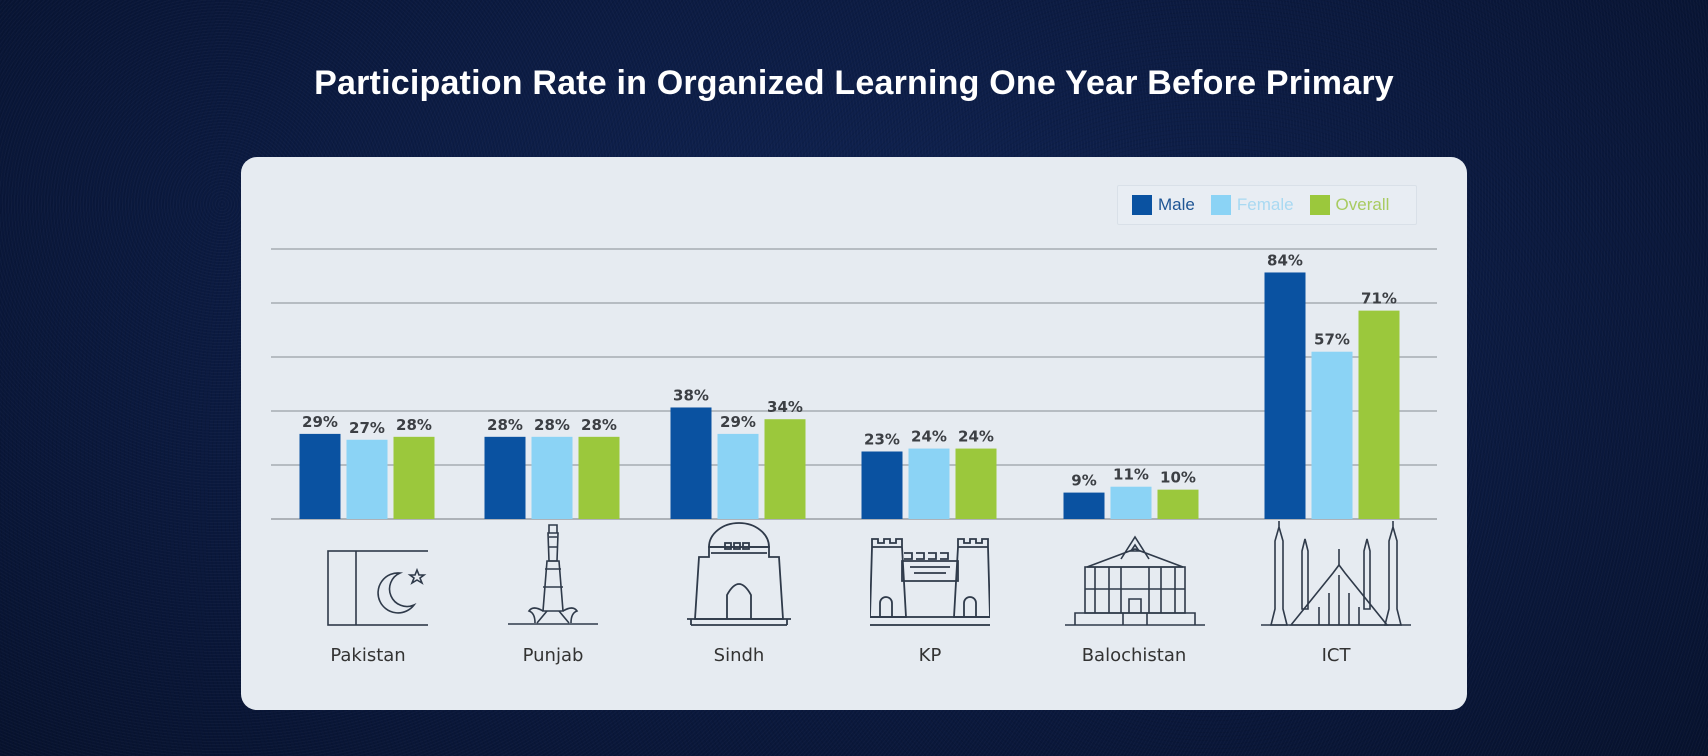 This screenshot has height=756, width=1708. I want to click on bar-balochistan-female, so click(1131, 502).